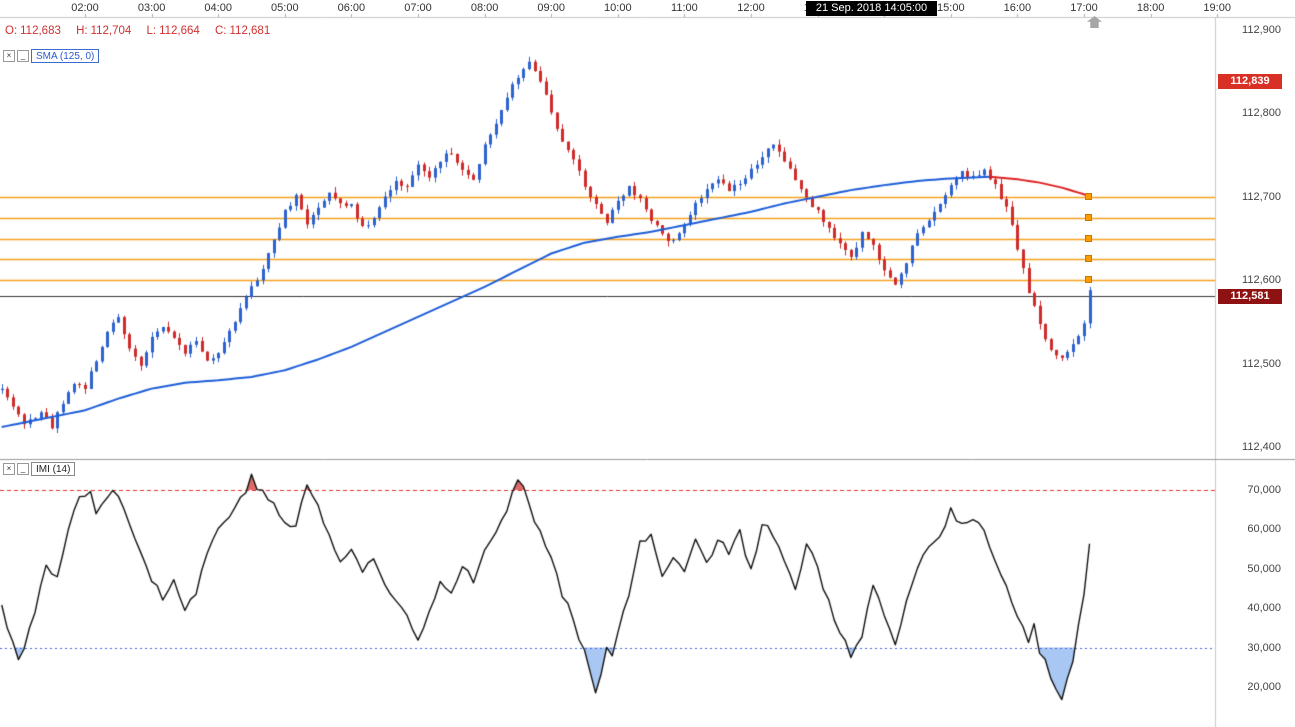 This screenshot has height=727, width=1295. What do you see at coordinates (285, 8) in the screenshot?
I see `time-axis-label: 05:00` at bounding box center [285, 8].